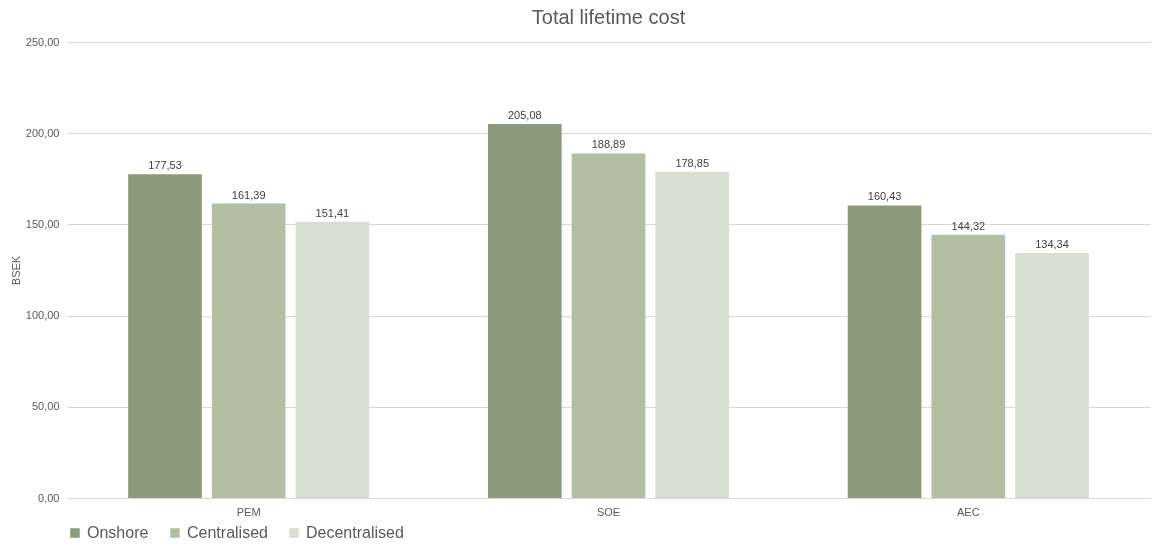  Describe the element at coordinates (608, 511) in the screenshot. I see `x-tick-label: SOE` at that location.